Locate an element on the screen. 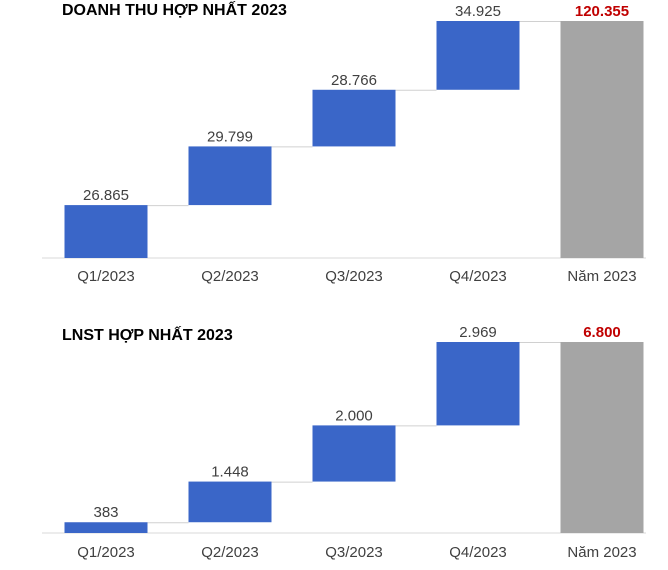 Image resolution: width=668 pixels, height=570 pixels. value-label-4: 120.355 is located at coordinates (602, 11).